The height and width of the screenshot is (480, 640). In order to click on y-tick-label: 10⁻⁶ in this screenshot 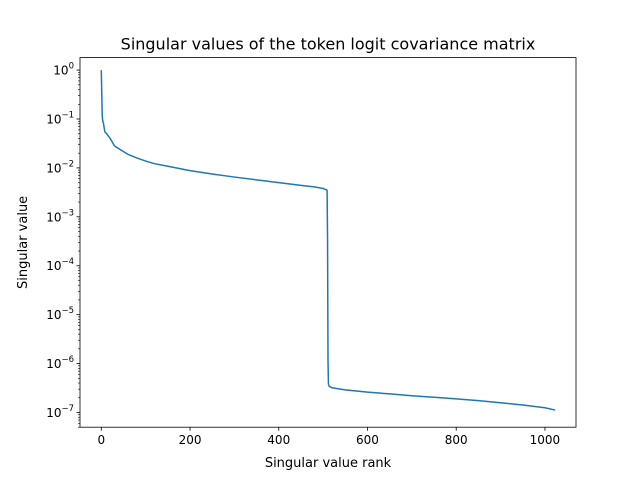, I will do `click(60, 363)`.